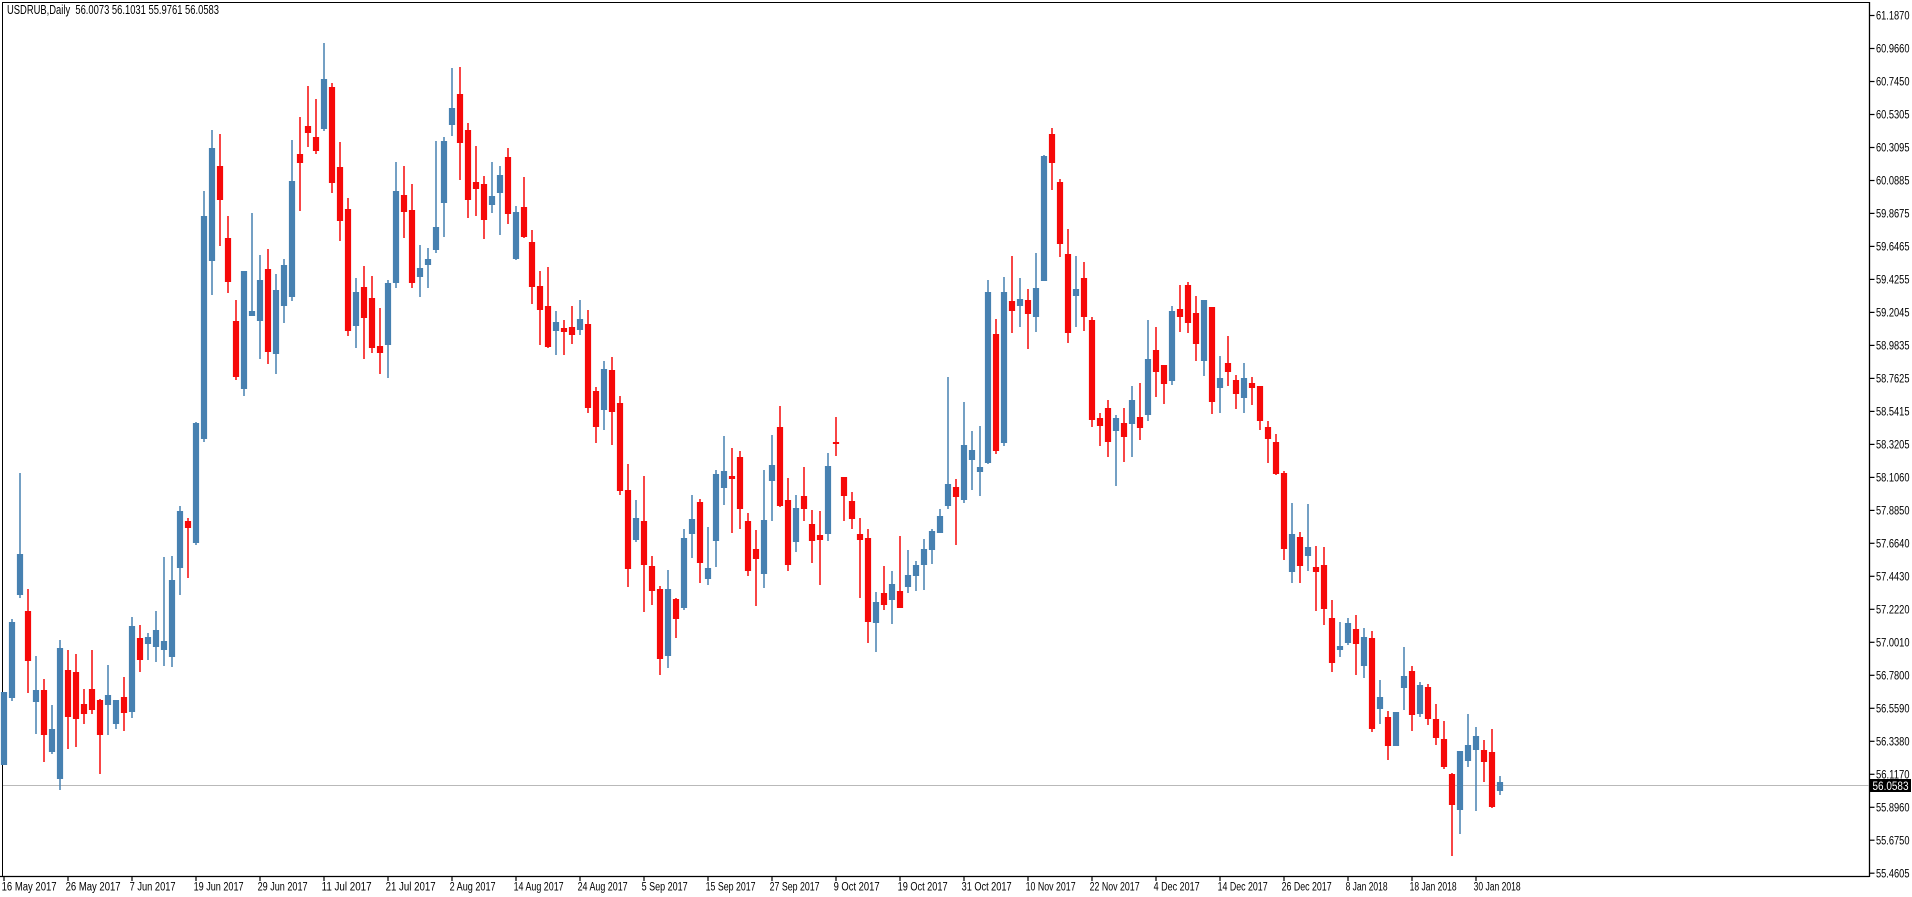 The height and width of the screenshot is (897, 1912). Describe the element at coordinates (1893, 479) in the screenshot. I see `svg-text: 58.1060` at that location.